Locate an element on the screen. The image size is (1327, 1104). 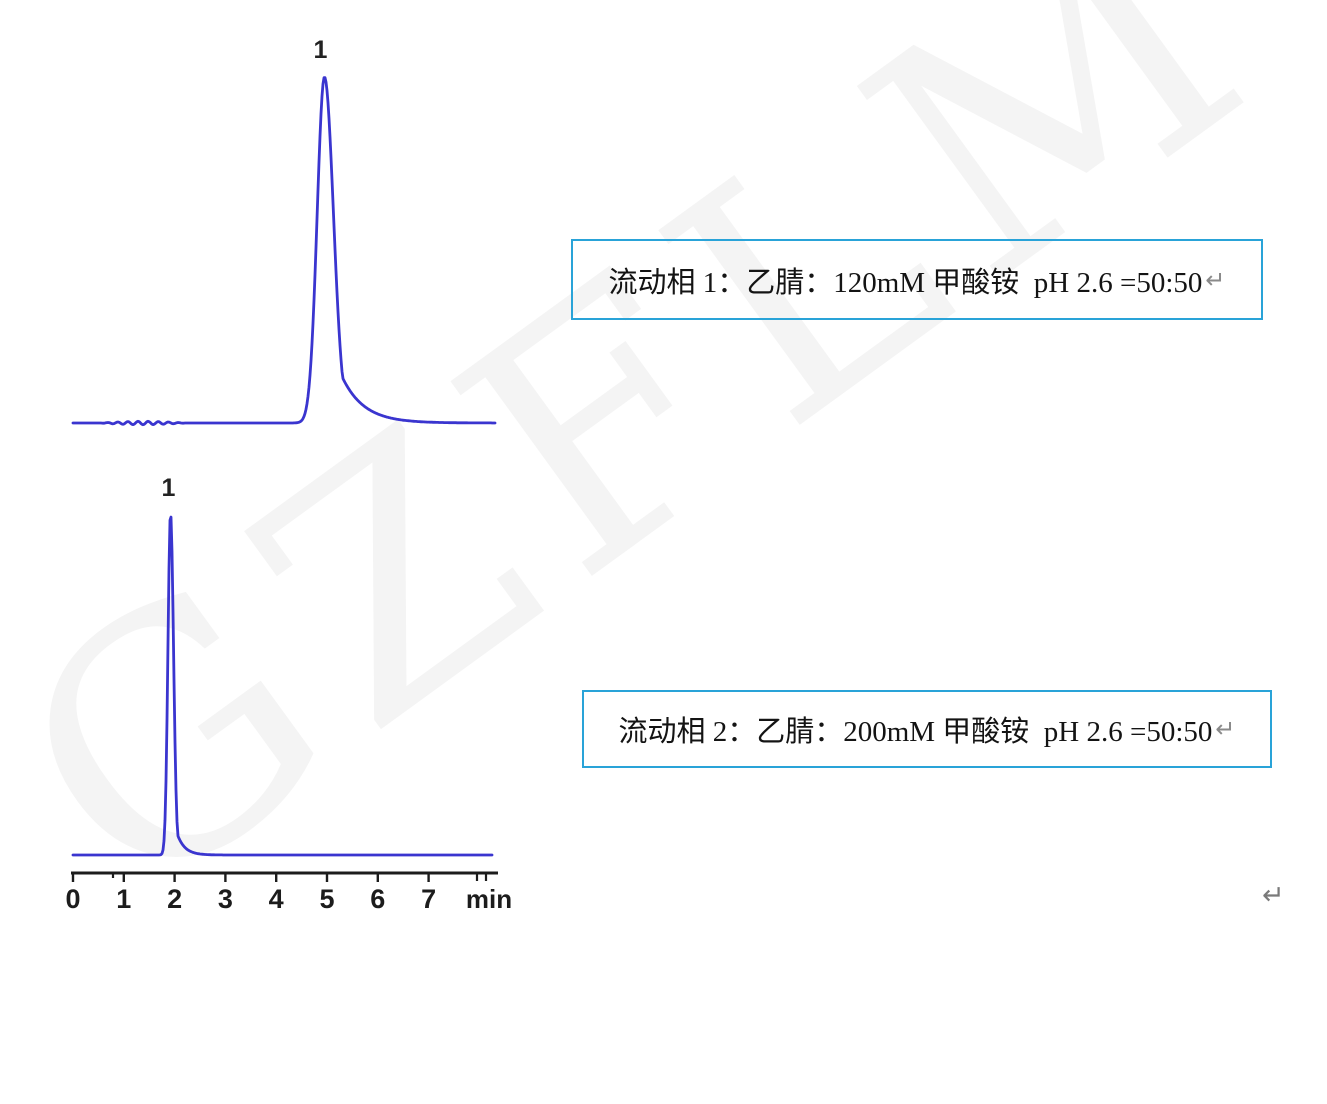
mobile-phase-1-label: 流动相 1：乙腈：120mM 甲酸铵 pH 2.6 =50:50 is located at coordinates (905, 282).